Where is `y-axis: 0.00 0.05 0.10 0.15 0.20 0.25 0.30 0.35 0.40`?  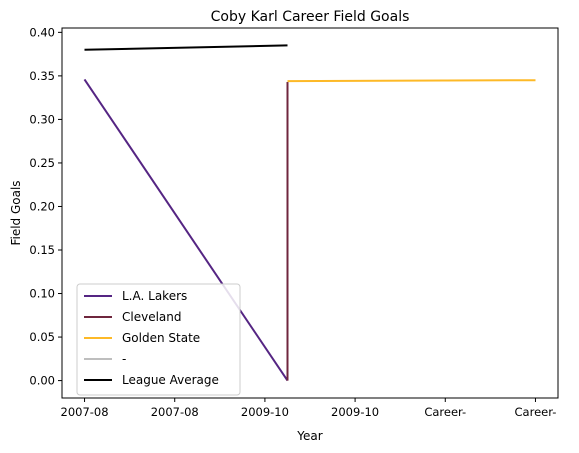
y-axis: 0.00 0.05 0.10 0.15 0.20 0.25 0.30 0.35 0.40 is located at coordinates (45, 206).